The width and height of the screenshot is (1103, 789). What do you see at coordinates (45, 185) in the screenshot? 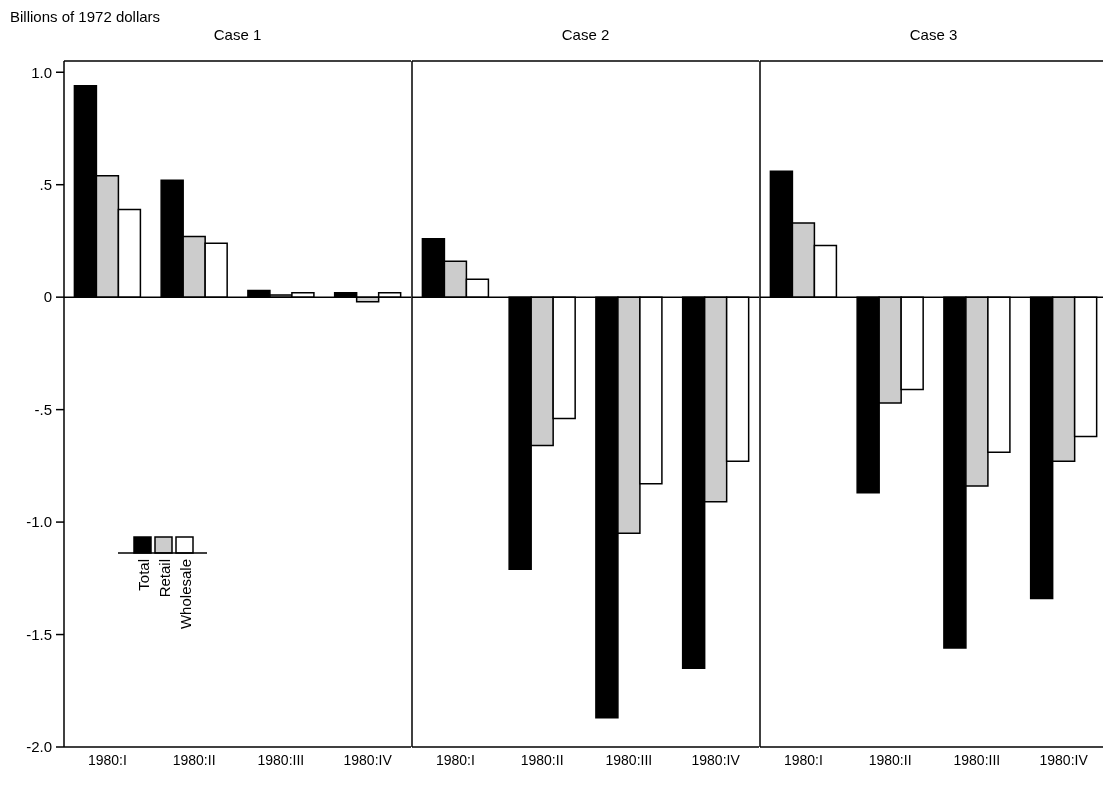
I see `y-tick-label: .5` at bounding box center [45, 185].